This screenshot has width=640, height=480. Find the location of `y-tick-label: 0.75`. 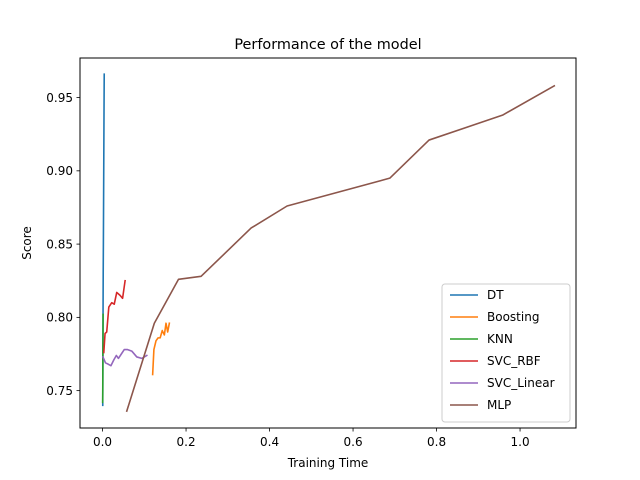

y-tick-label: 0.75 is located at coordinates (59, 391).